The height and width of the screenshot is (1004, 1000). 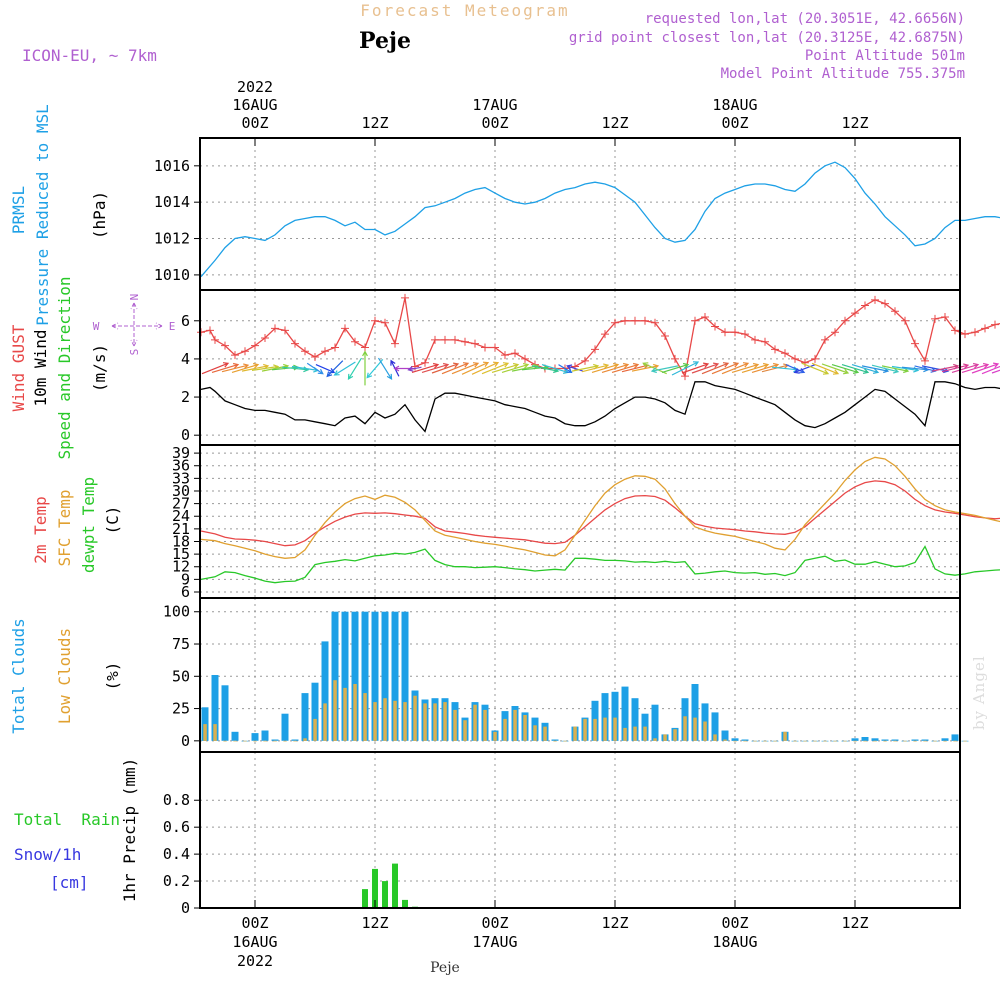 What do you see at coordinates (176, 827) in the screenshot?
I see `precip-ytick-label: 0.6` at bounding box center [176, 827].